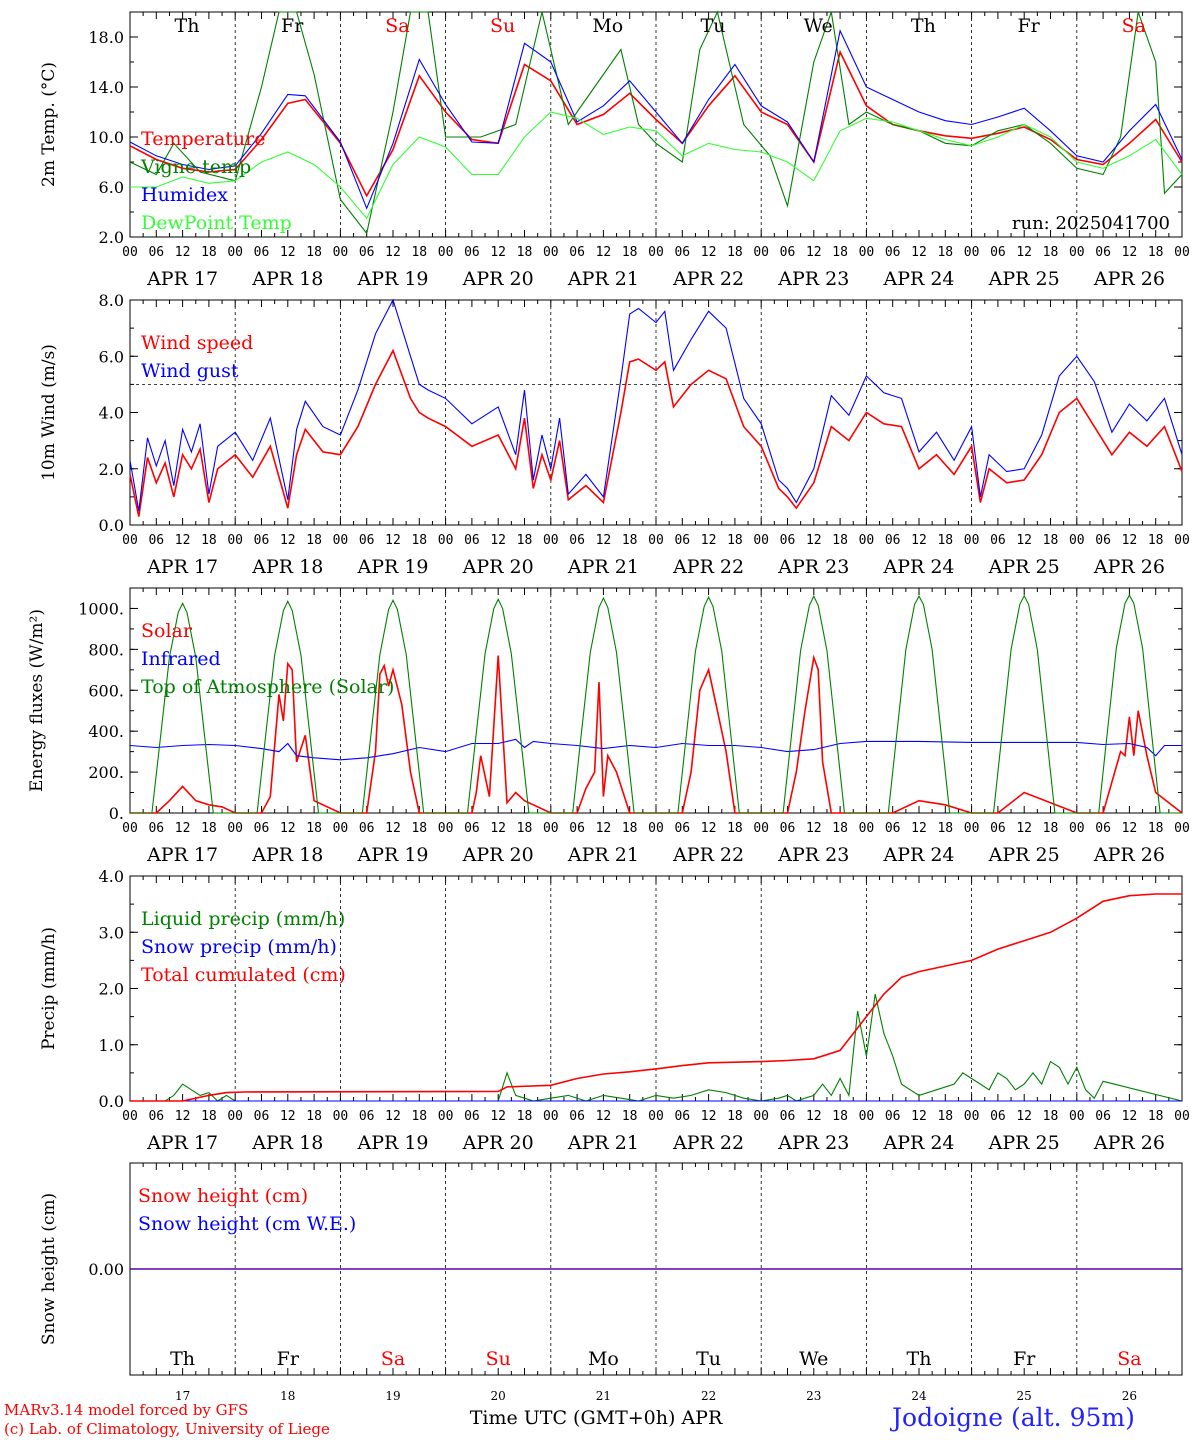  What do you see at coordinates (184, 195) in the screenshot?
I see `legend-entry: Humidex` at bounding box center [184, 195].